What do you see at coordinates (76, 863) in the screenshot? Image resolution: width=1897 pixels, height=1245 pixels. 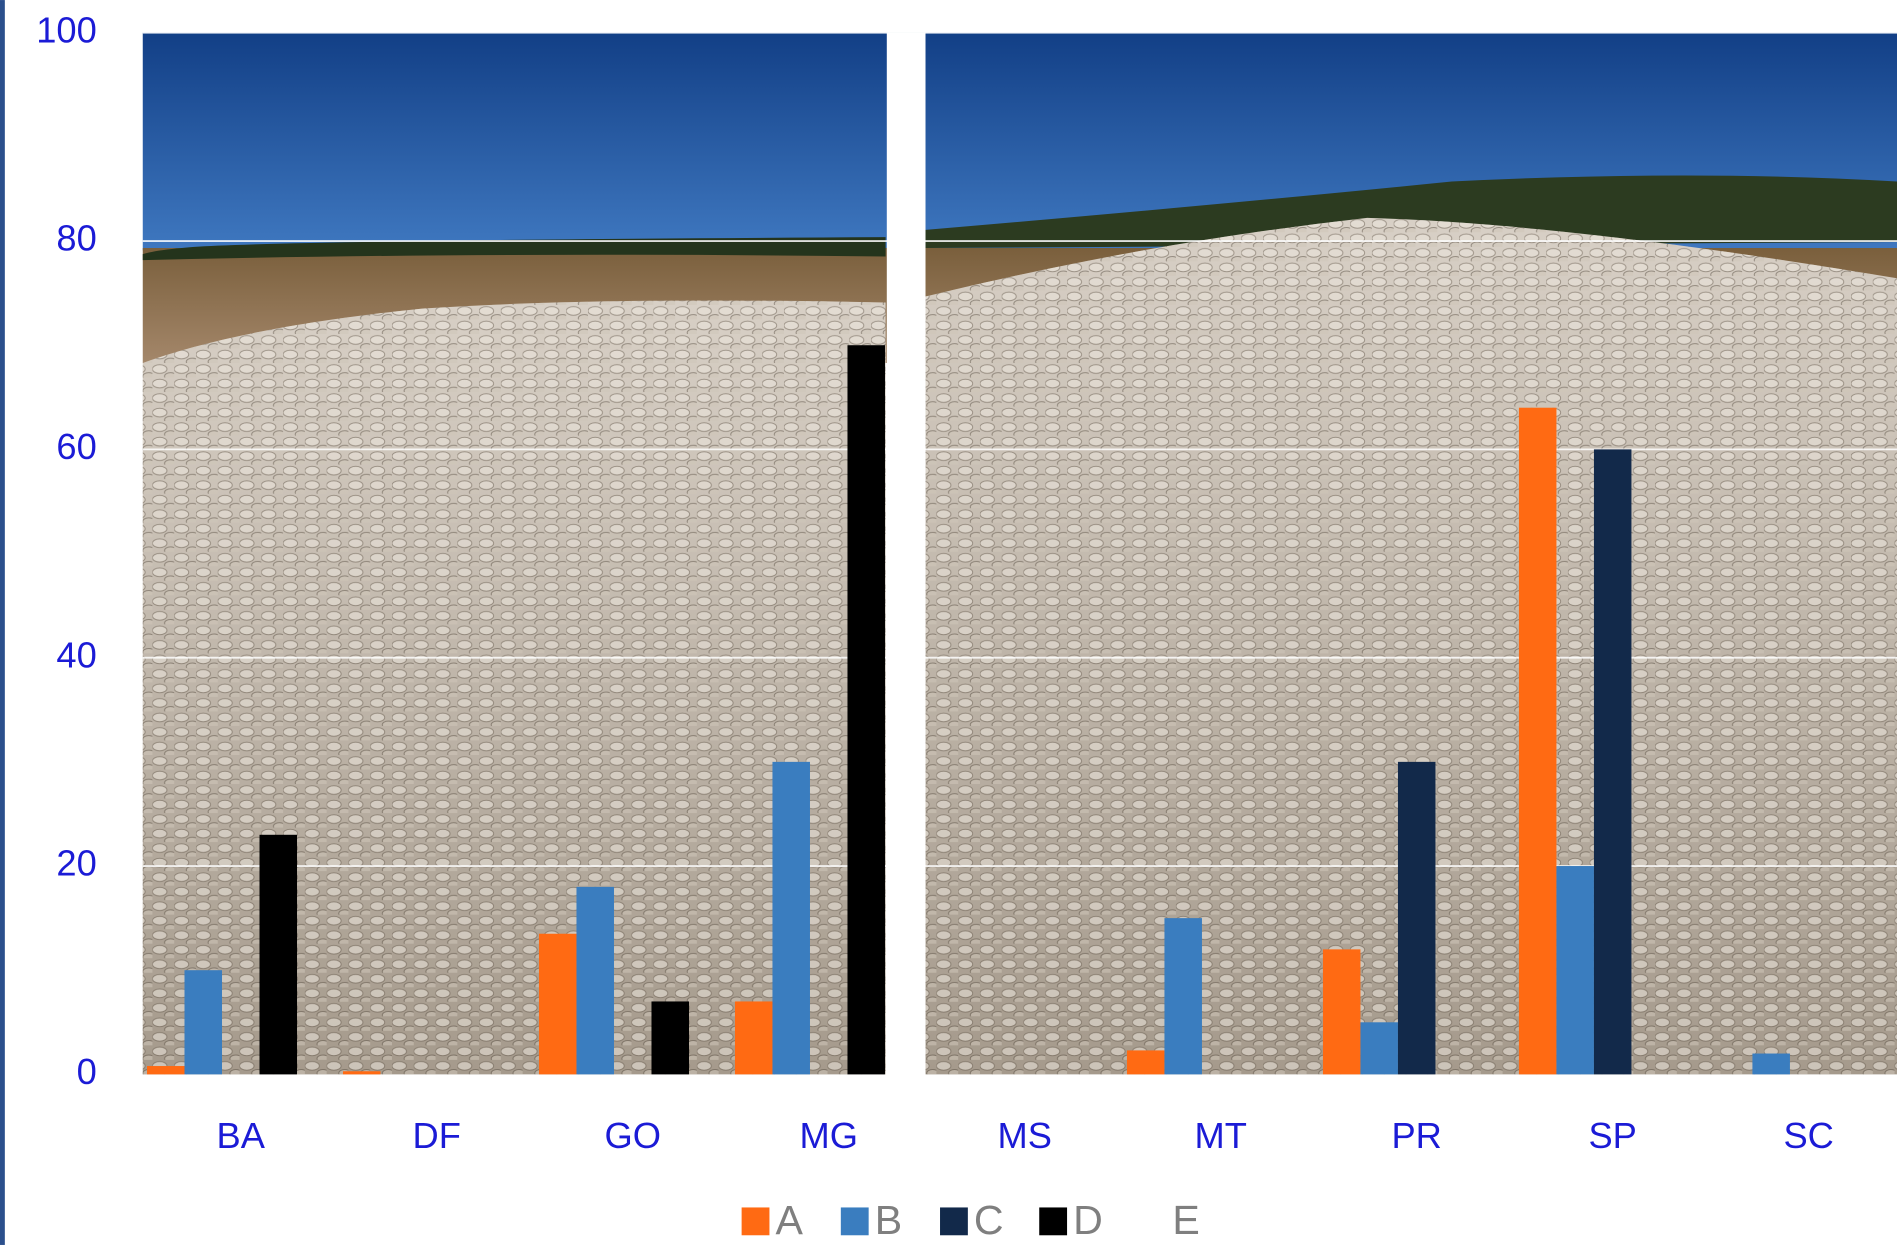 I see `y-tick-label: 20` at bounding box center [76, 863].